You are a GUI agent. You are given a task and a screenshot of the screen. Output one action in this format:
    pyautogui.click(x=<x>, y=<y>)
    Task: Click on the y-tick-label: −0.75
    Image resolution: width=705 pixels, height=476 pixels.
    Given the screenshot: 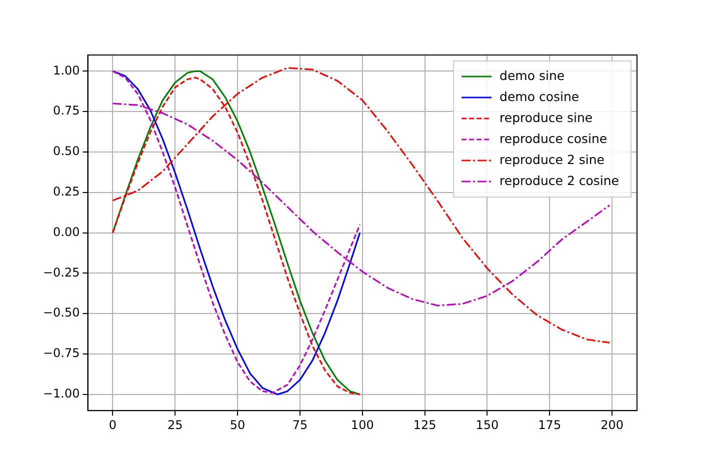 What is the action you would take?
    pyautogui.click(x=61, y=353)
    